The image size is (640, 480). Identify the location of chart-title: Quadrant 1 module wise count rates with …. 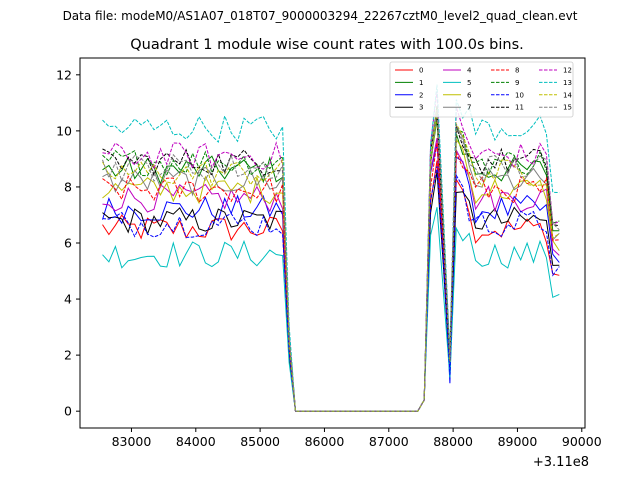
(327, 45).